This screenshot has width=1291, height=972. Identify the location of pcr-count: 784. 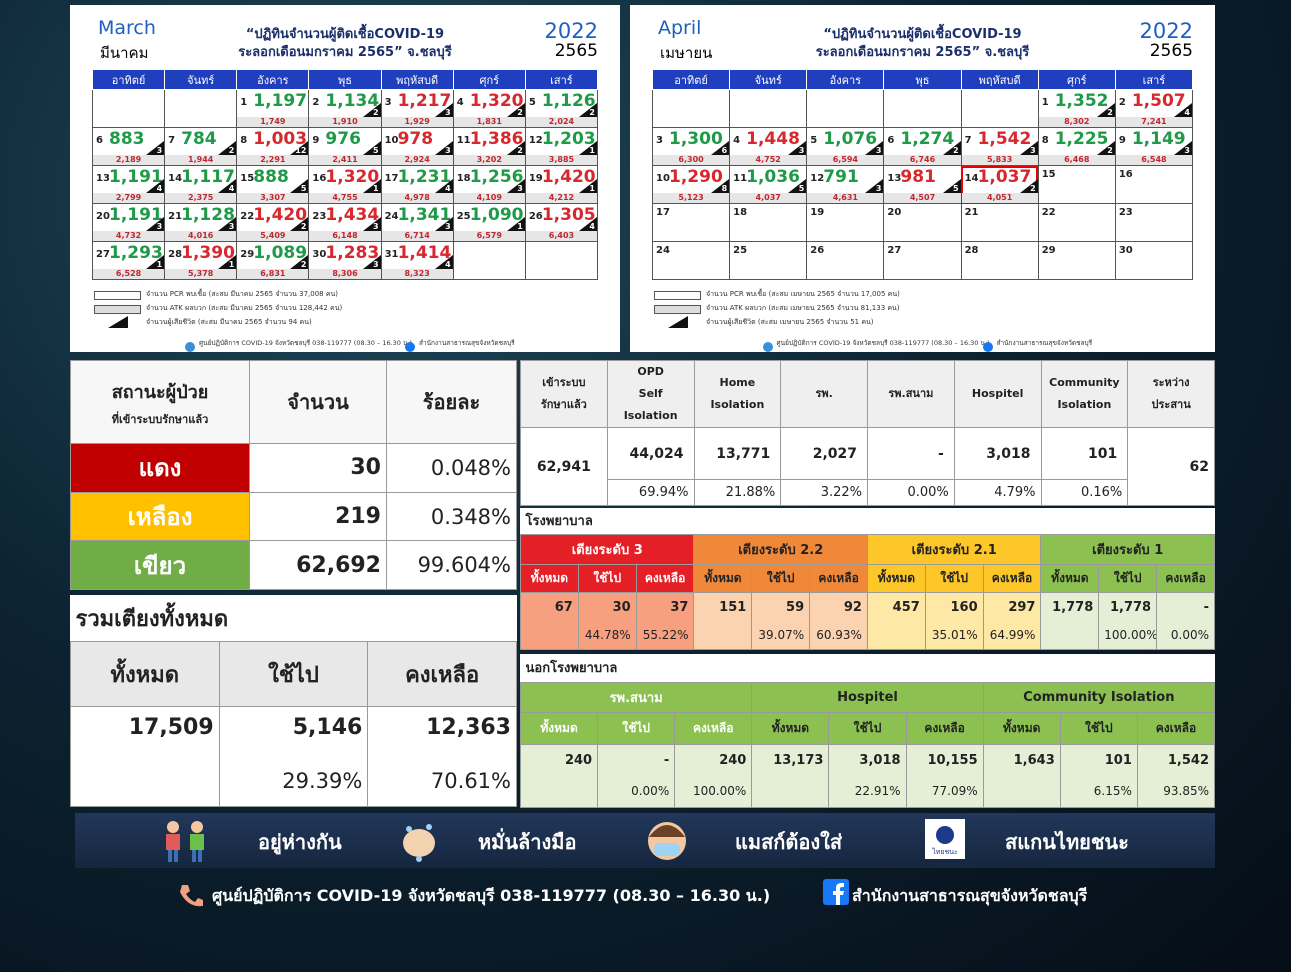
(199, 139).